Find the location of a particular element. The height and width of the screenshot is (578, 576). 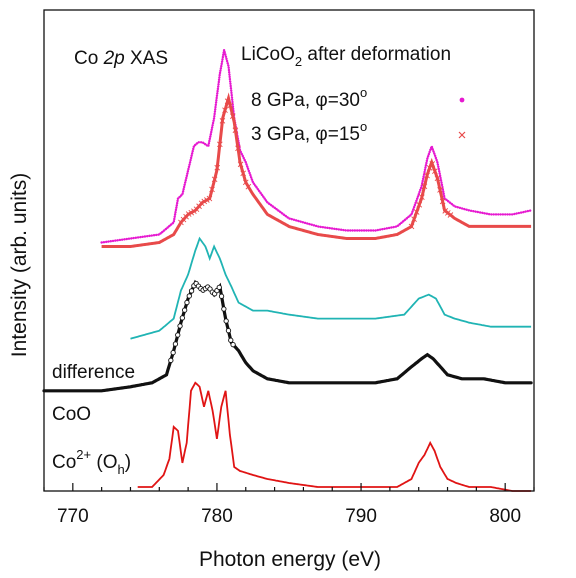

legend-marker-cross is located at coordinates (462, 135).